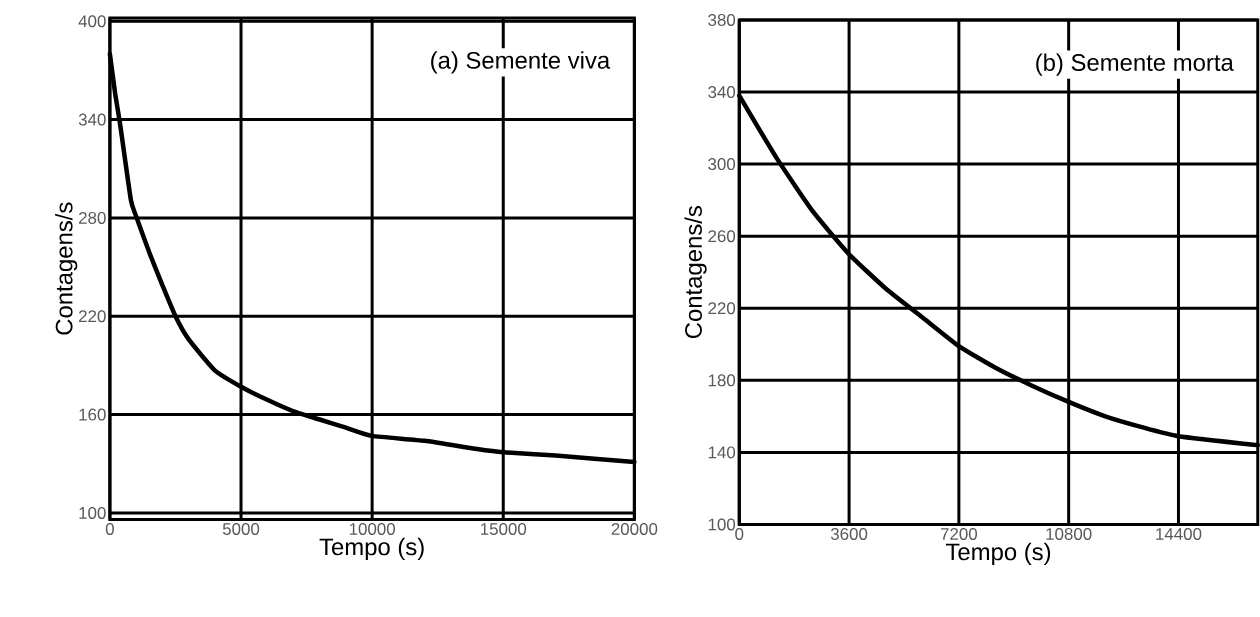  What do you see at coordinates (1069, 533) in the screenshot?
I see `x-tick-label: 10800` at bounding box center [1069, 533].